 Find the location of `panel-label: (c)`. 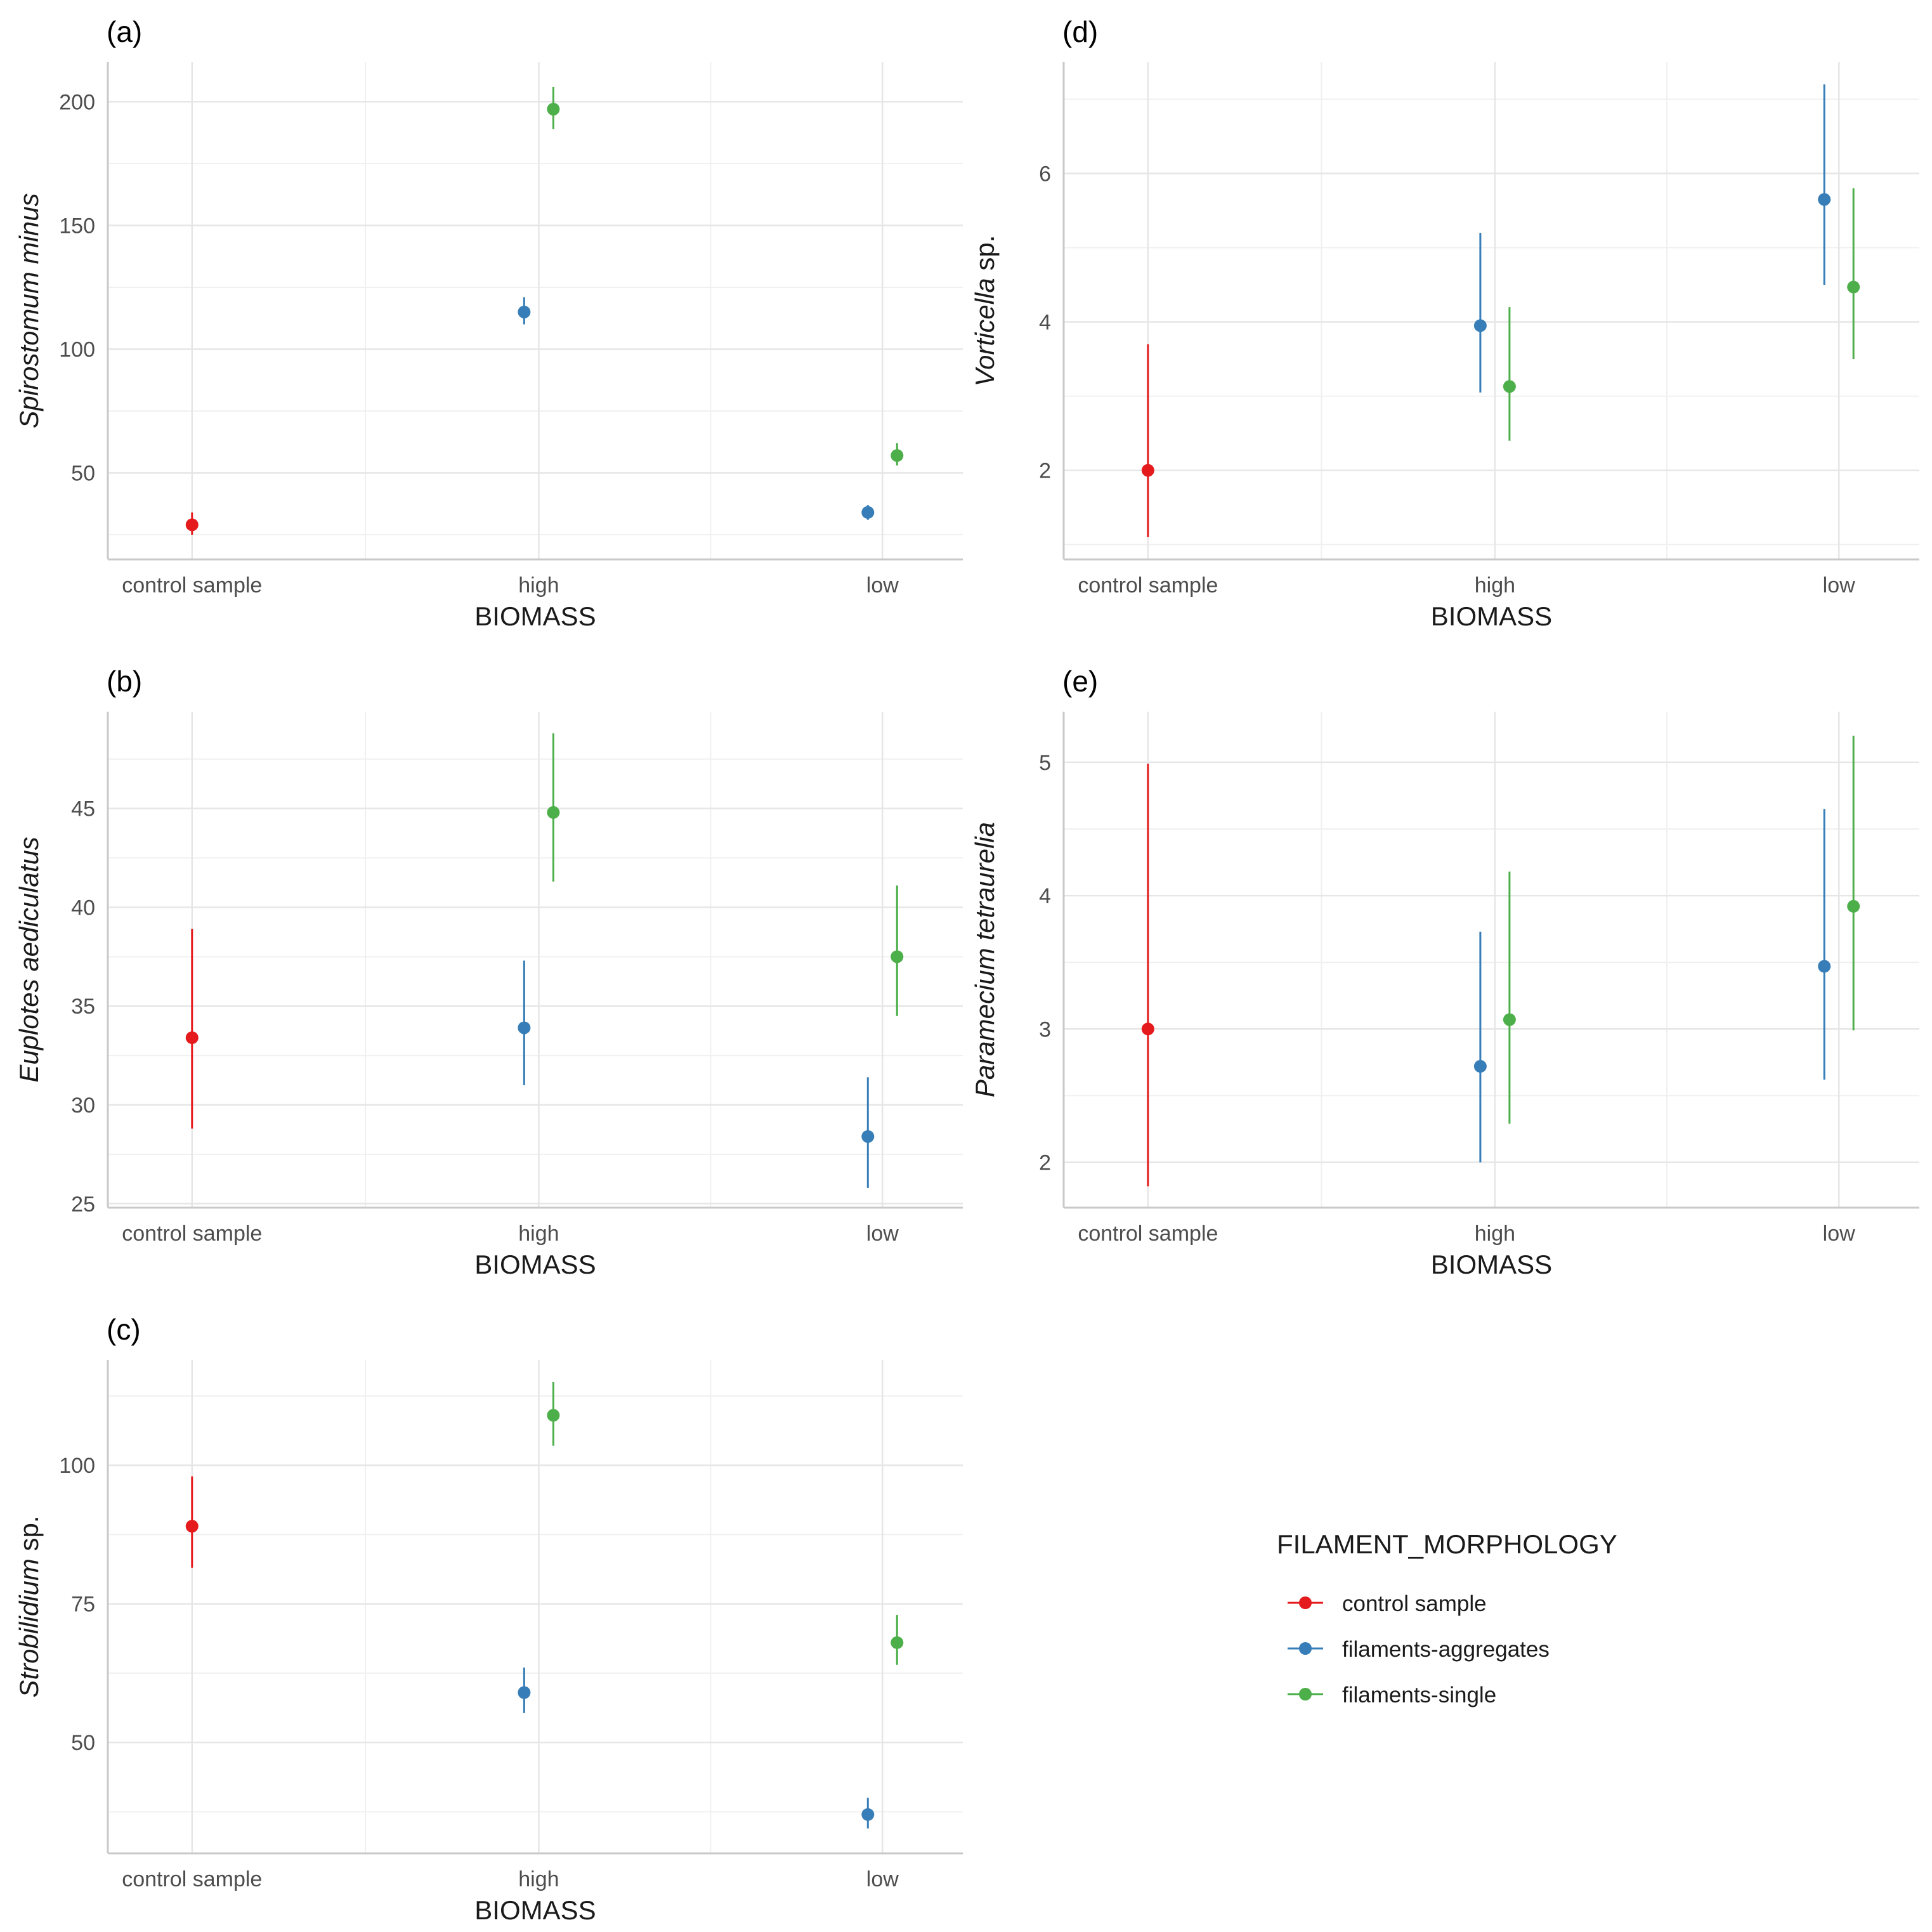

panel-label: (c) is located at coordinates (124, 1329).